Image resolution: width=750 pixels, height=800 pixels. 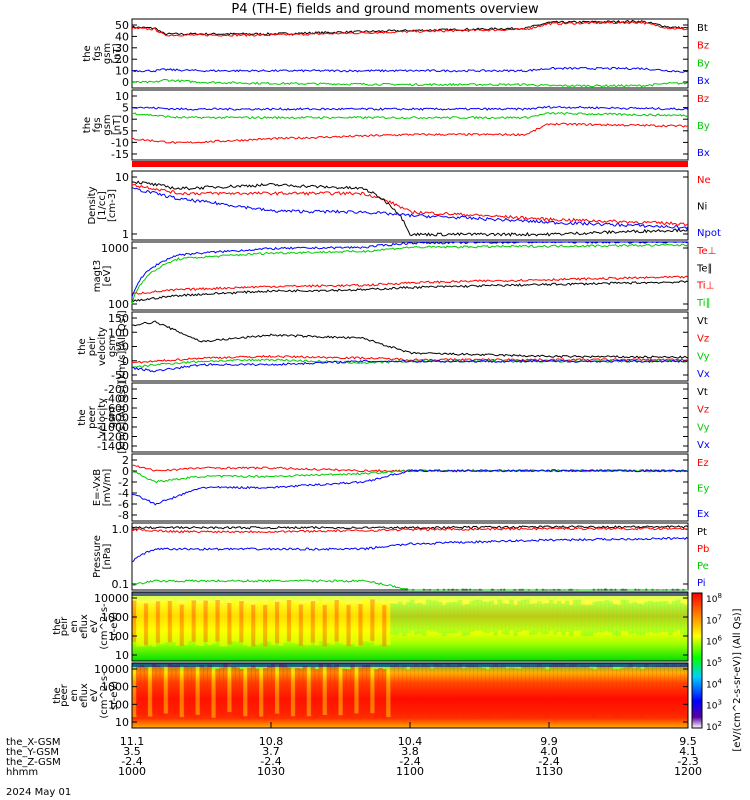 What do you see at coordinates (703, 153) in the screenshot?
I see `fgs2-legend-Bx: Bx` at bounding box center [703, 153].